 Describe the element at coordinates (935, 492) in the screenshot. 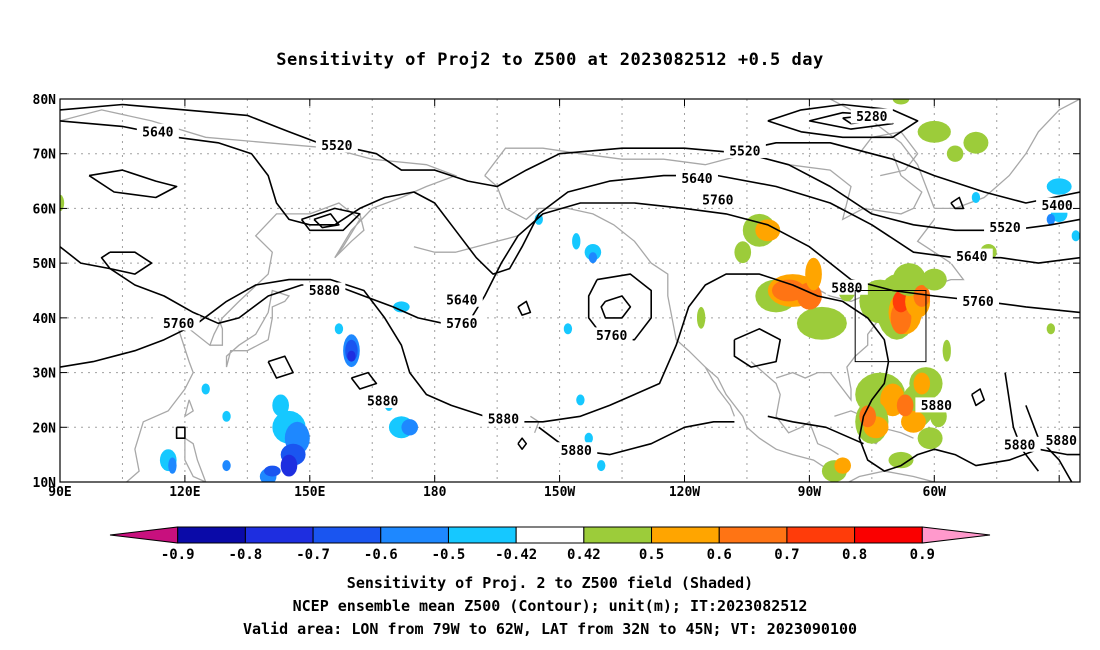

I see `lon-label: 60W` at that location.